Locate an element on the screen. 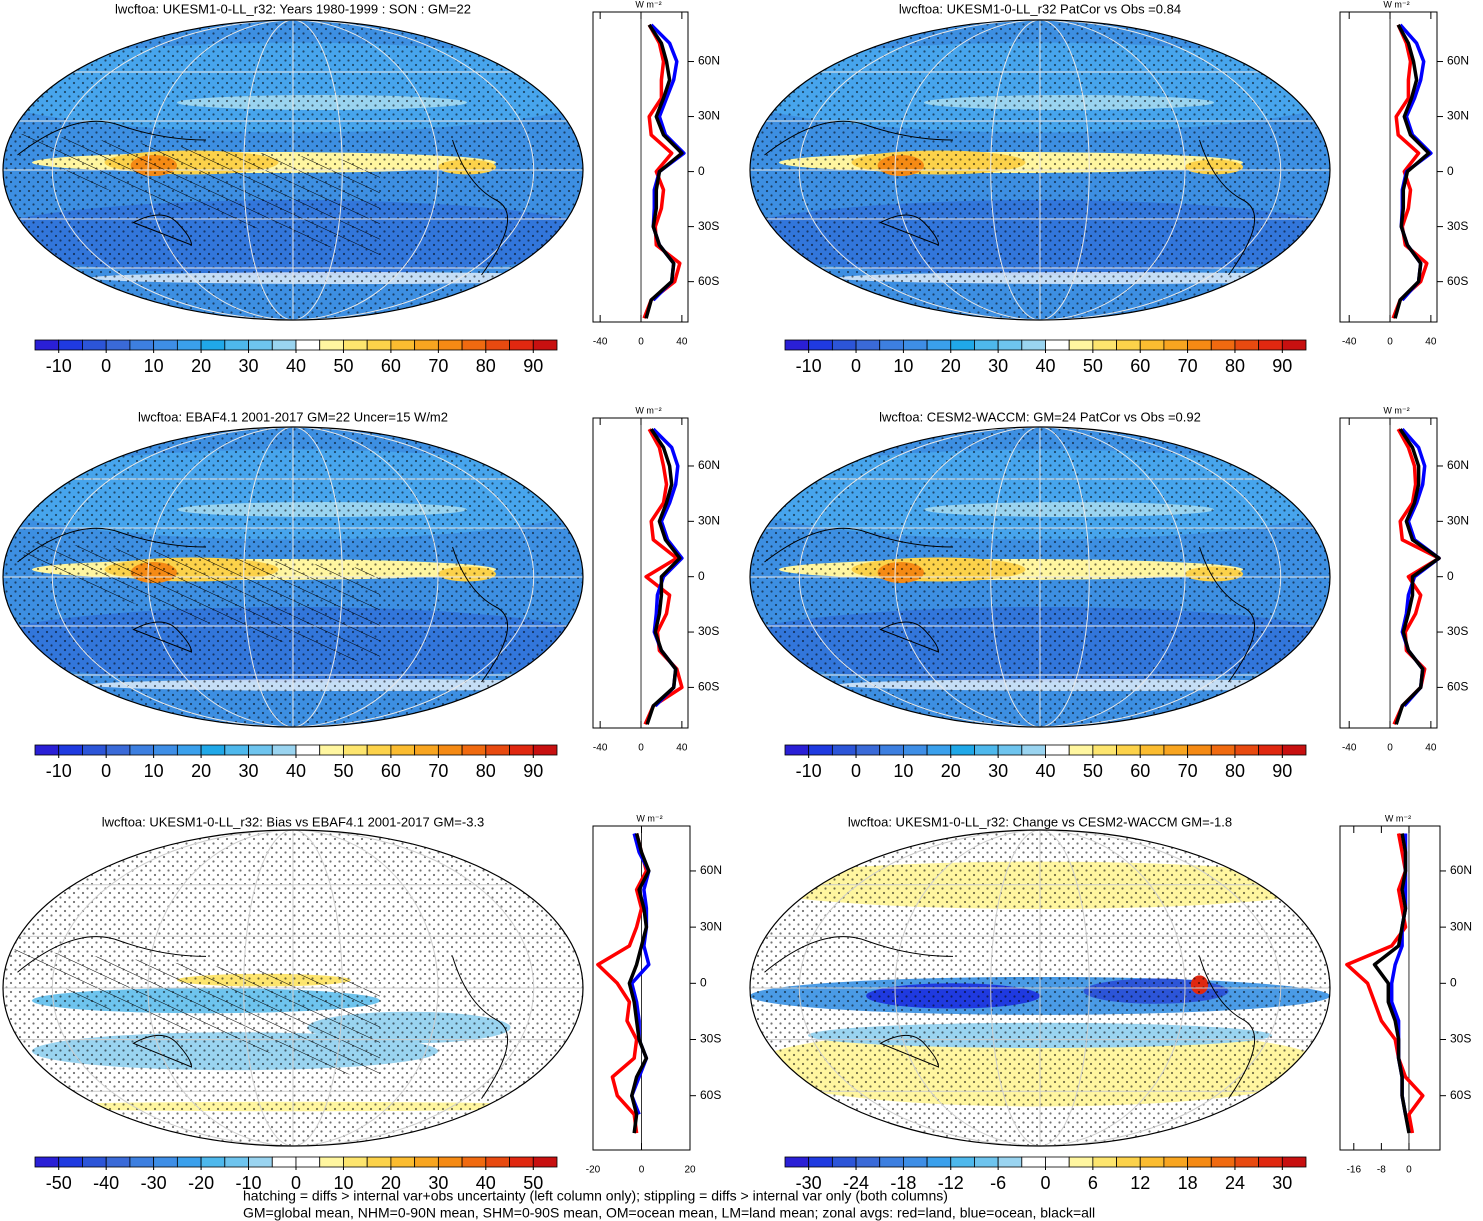  colorbar-label: 70 is located at coordinates (438, 366).